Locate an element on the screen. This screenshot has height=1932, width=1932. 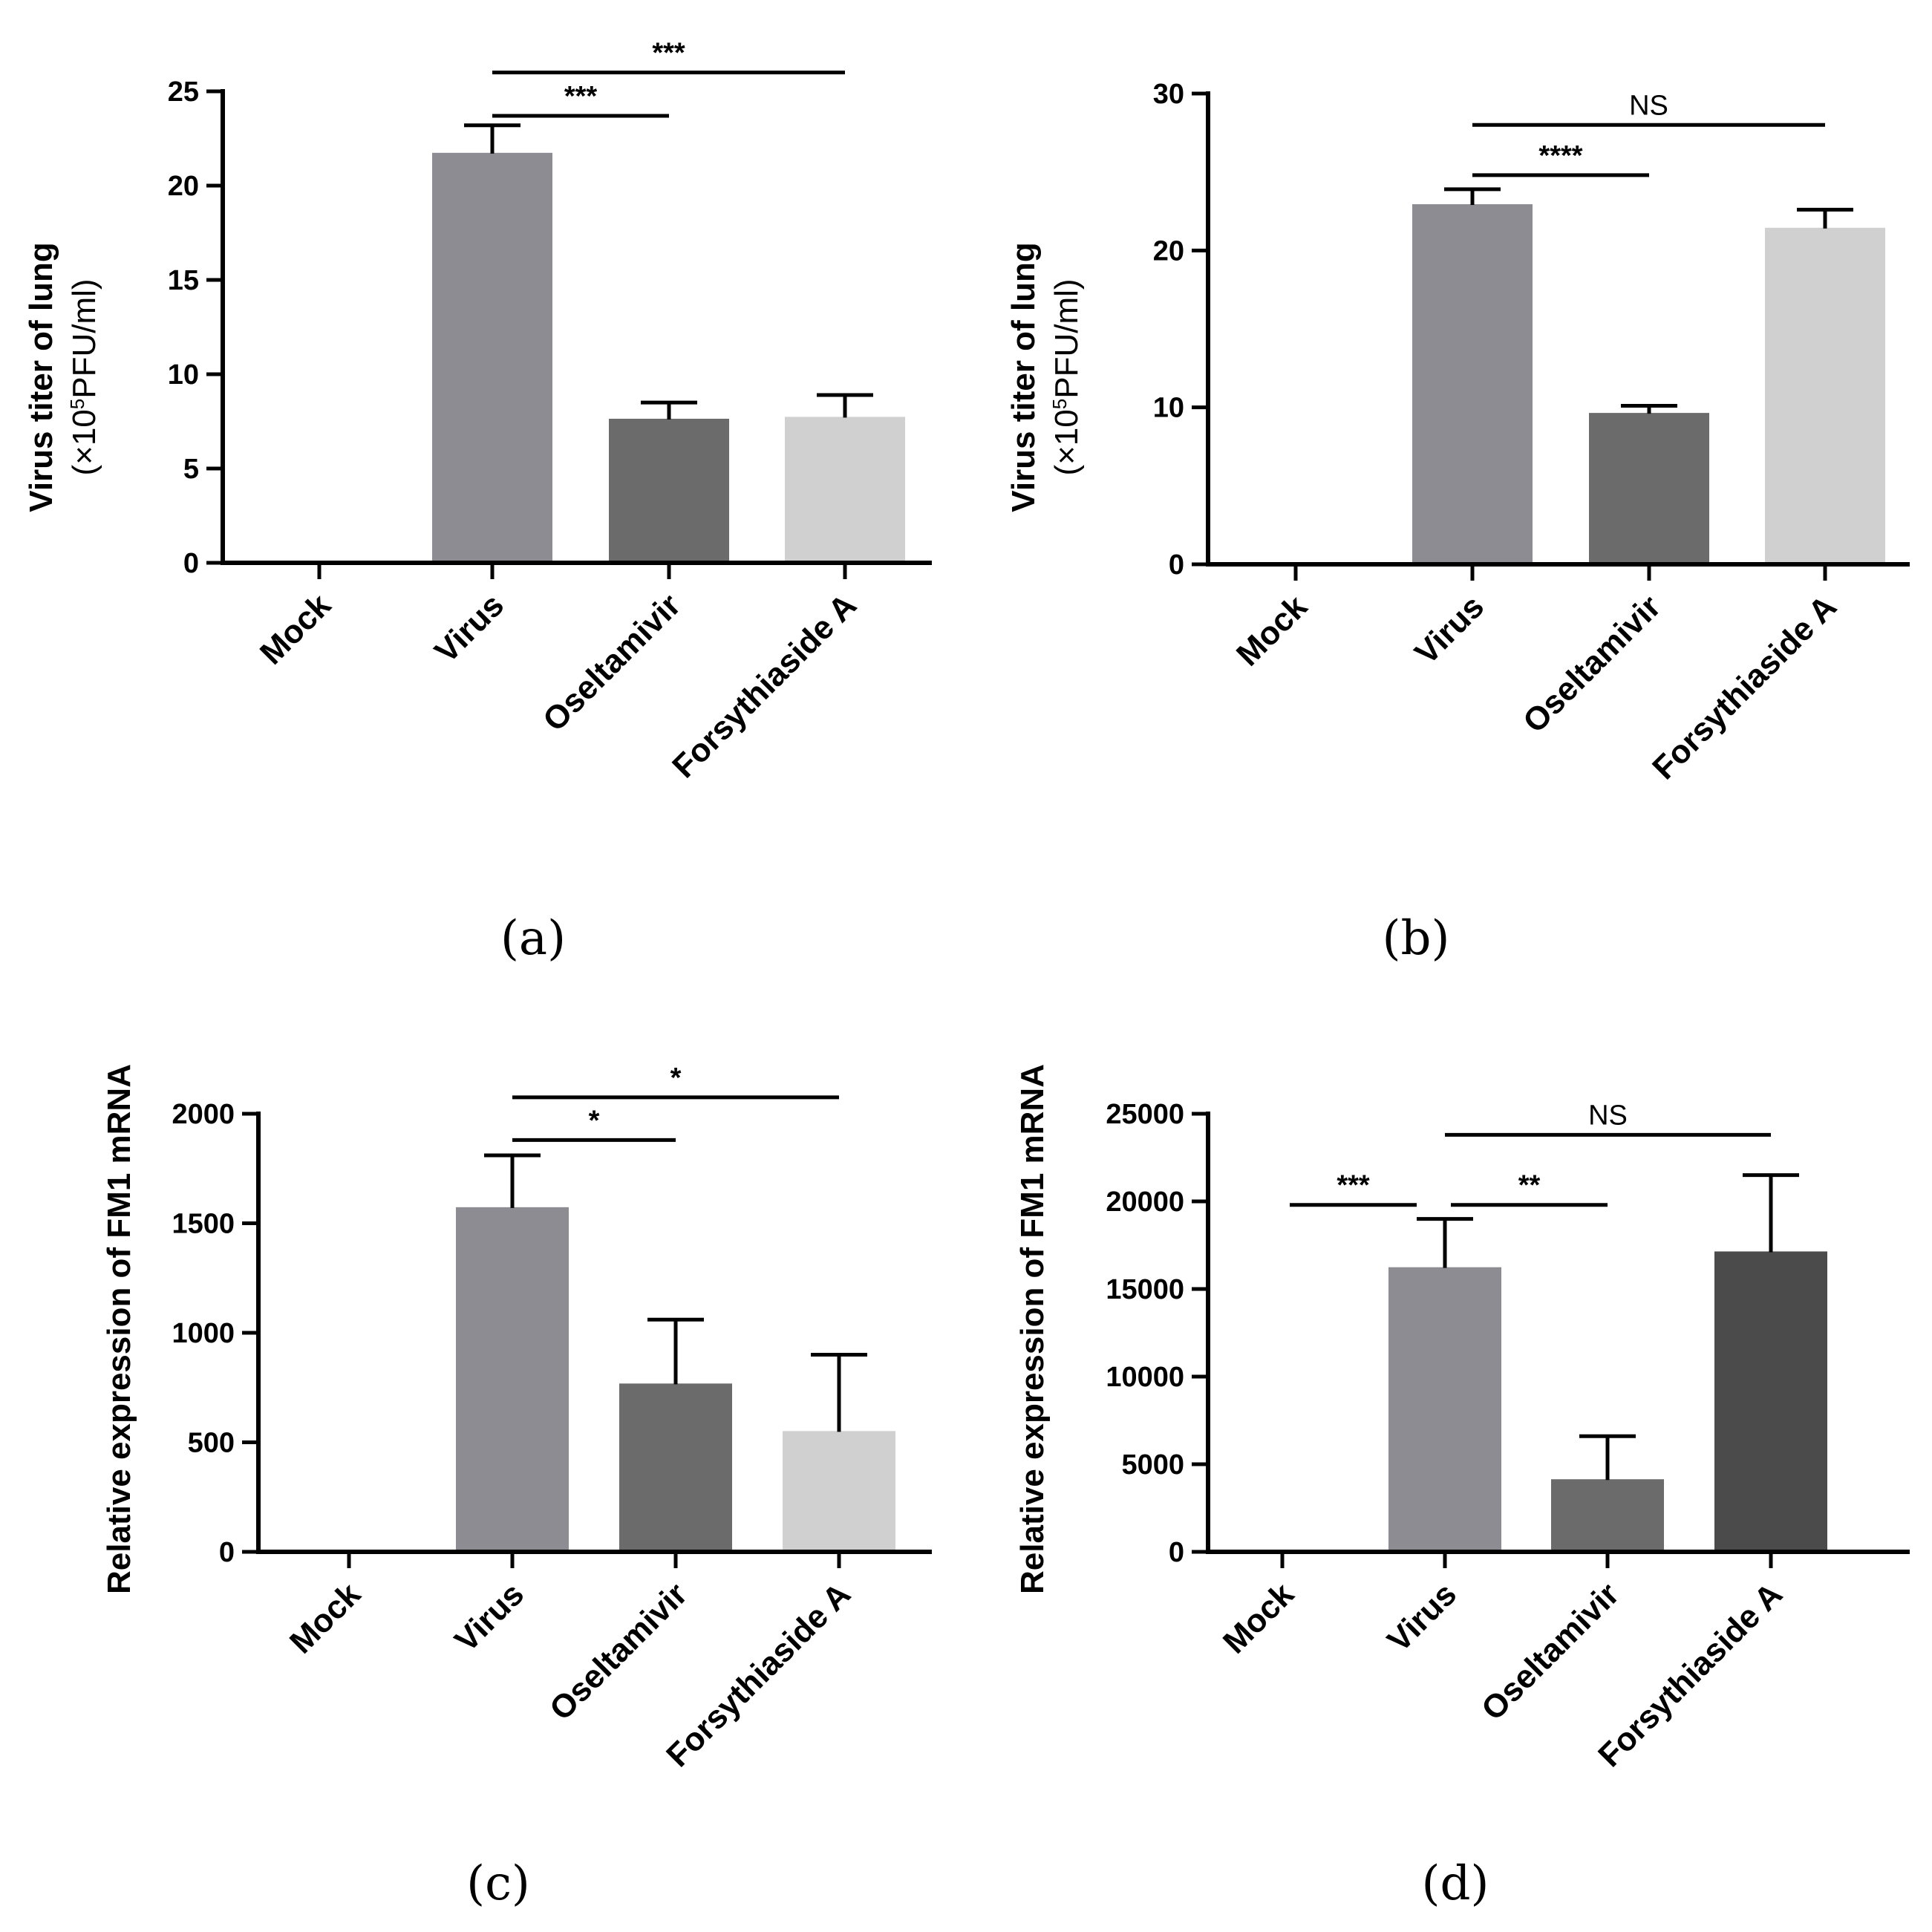
y-tick-label: 25 is located at coordinates (184, 92).